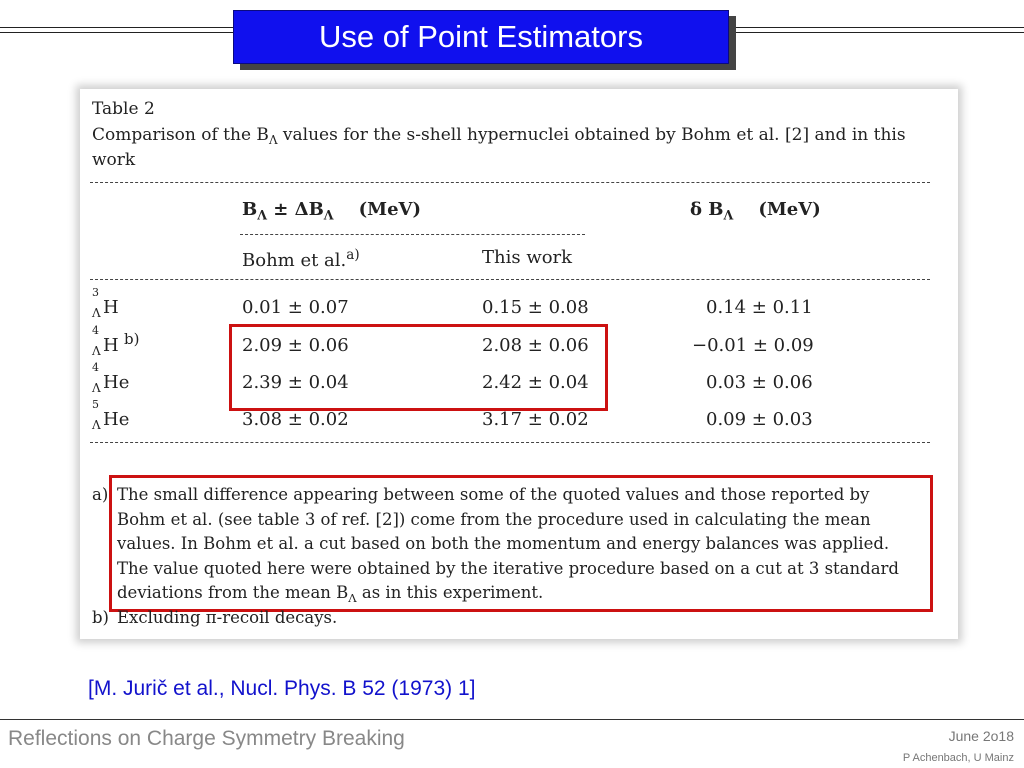 The height and width of the screenshot is (768, 1024). Describe the element at coordinates (981, 736) in the screenshot. I see `footer-date: June 2o18` at that location.